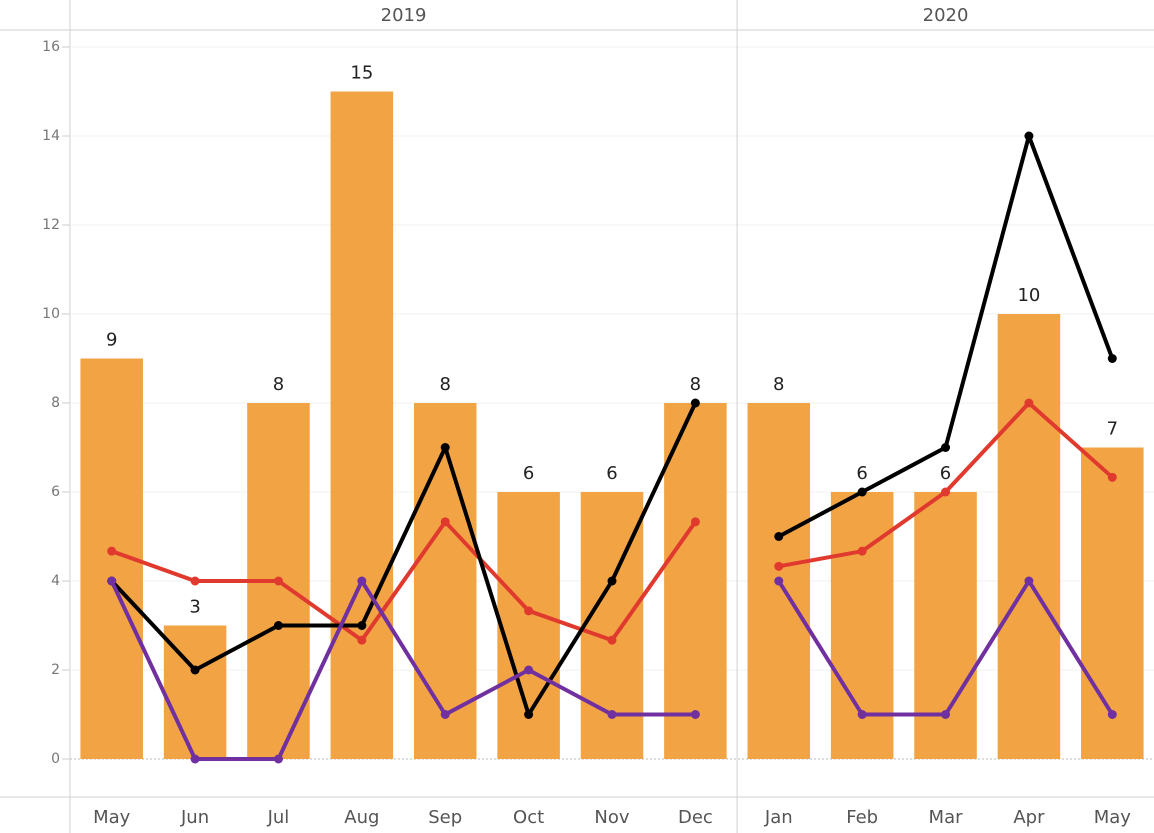 This screenshot has height=833, width=1154. What do you see at coordinates (1028, 295) in the screenshot?
I see `data-label: 10` at bounding box center [1028, 295].